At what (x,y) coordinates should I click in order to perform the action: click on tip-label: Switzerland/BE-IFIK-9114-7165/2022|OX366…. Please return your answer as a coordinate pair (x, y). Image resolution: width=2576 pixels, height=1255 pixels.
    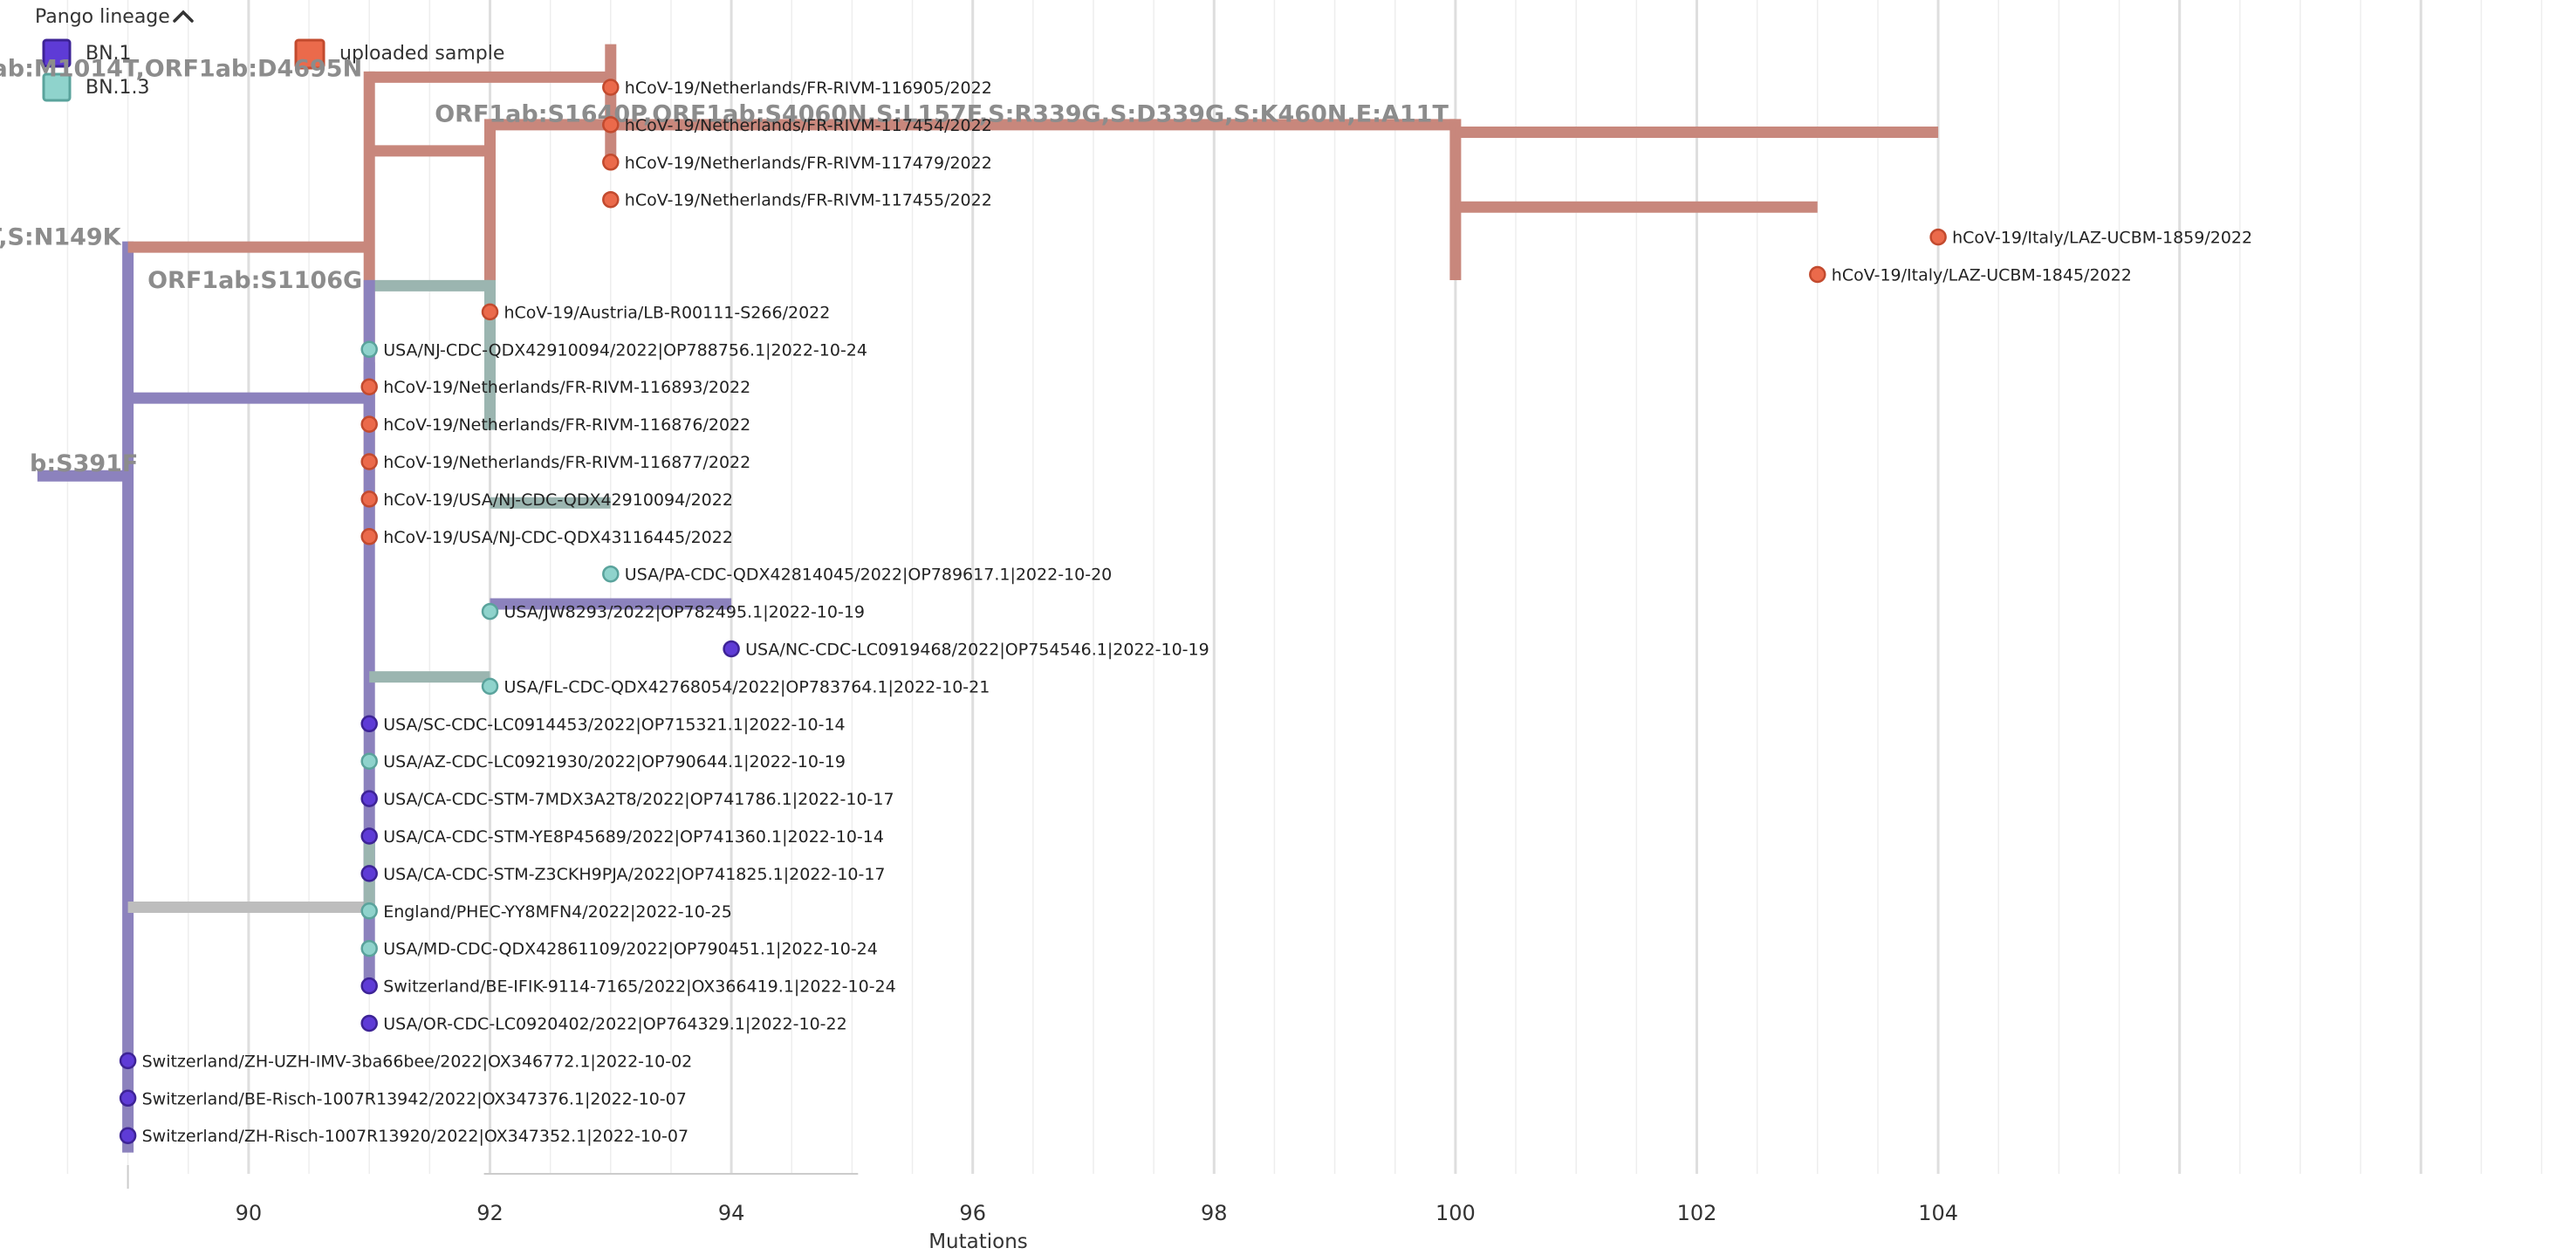
    Looking at the image, I should click on (639, 987).